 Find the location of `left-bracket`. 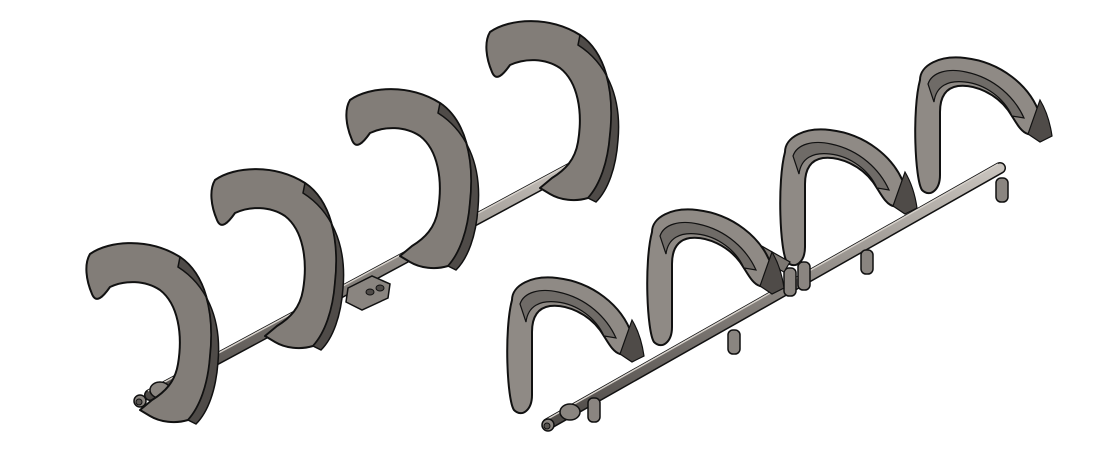

left-bracket is located at coordinates (368, 293).